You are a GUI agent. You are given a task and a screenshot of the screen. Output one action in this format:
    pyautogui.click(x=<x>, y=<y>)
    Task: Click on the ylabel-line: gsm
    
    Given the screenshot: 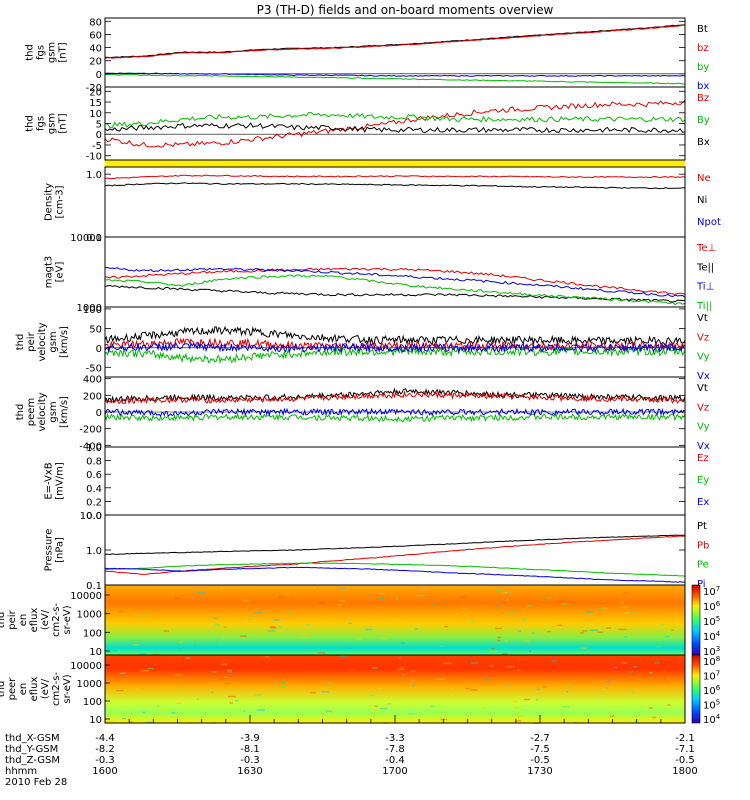 What is the action you would take?
    pyautogui.click(x=53, y=341)
    